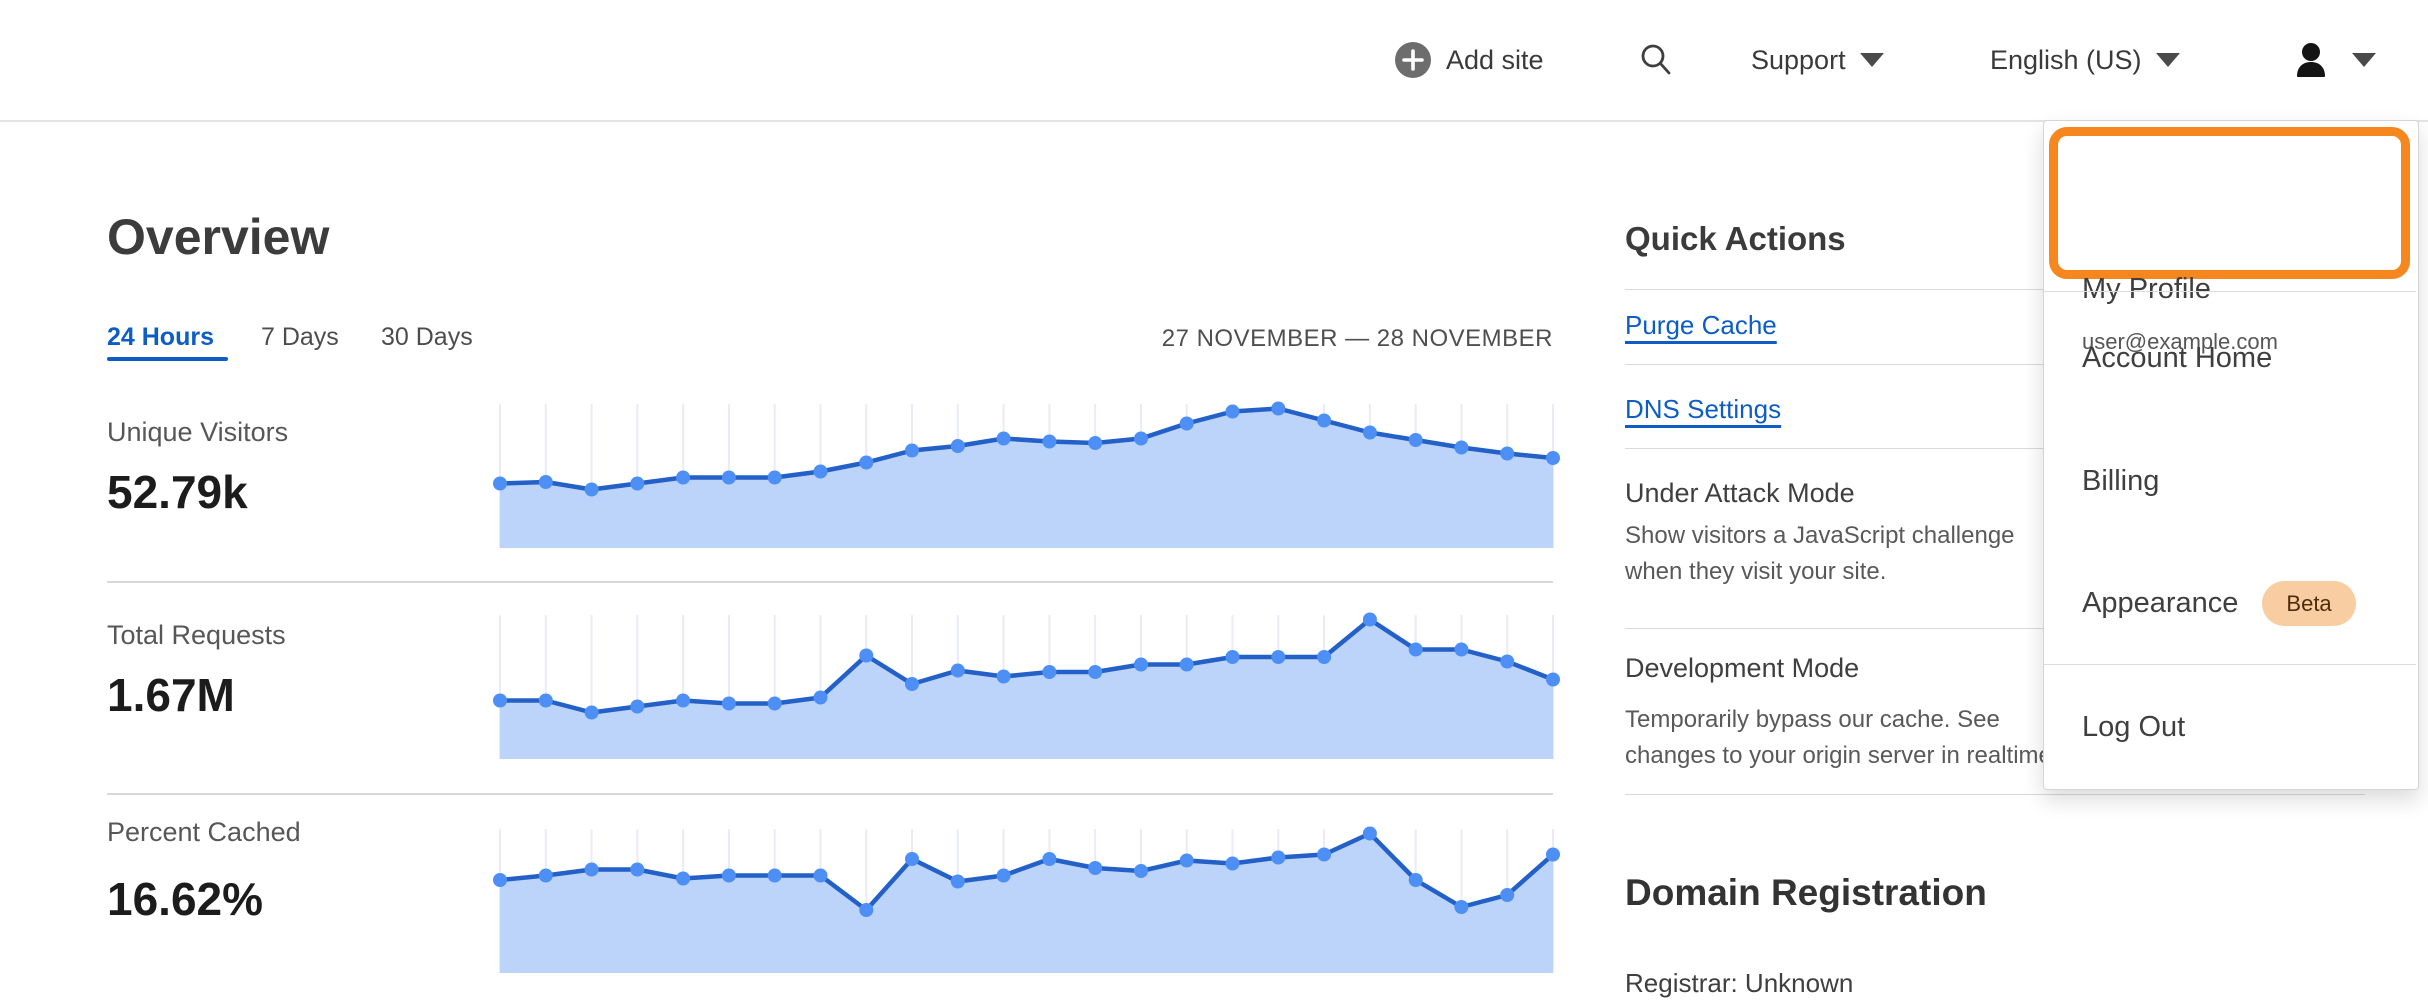  Describe the element at coordinates (160, 337) in the screenshot. I see `tab-24-hours: 24 Hours` at that location.